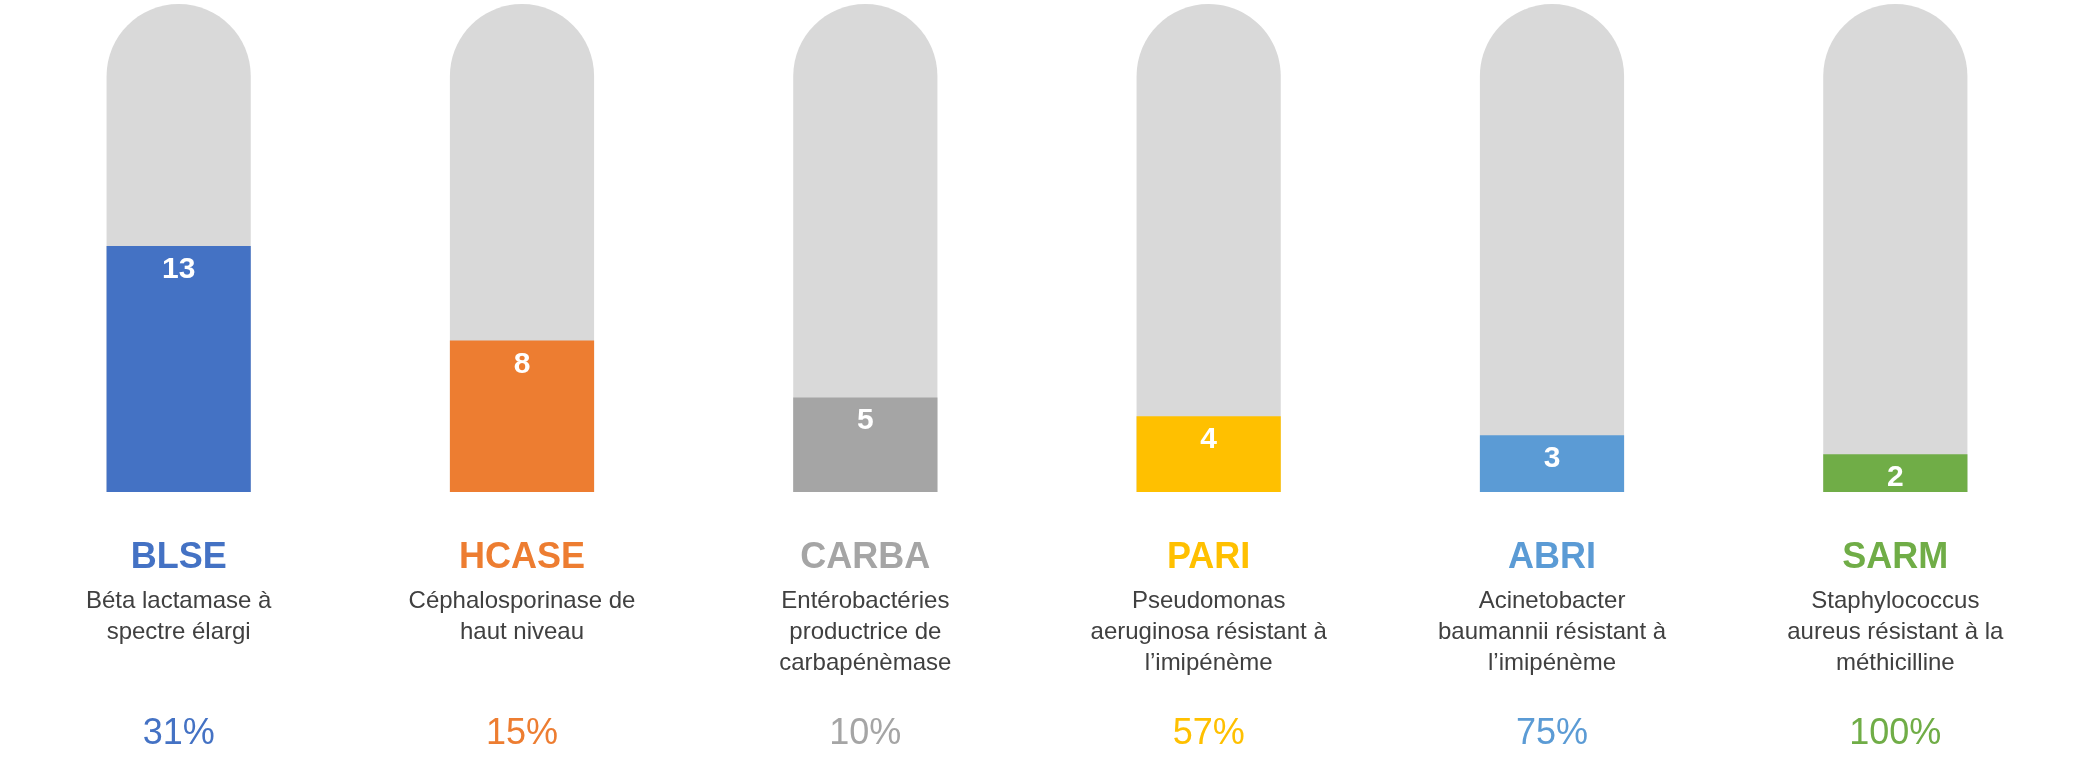  What do you see at coordinates (1896, 630) in the screenshot?
I see `text: Staphylococcus aureus résistant à la méthicilline` at bounding box center [1896, 630].